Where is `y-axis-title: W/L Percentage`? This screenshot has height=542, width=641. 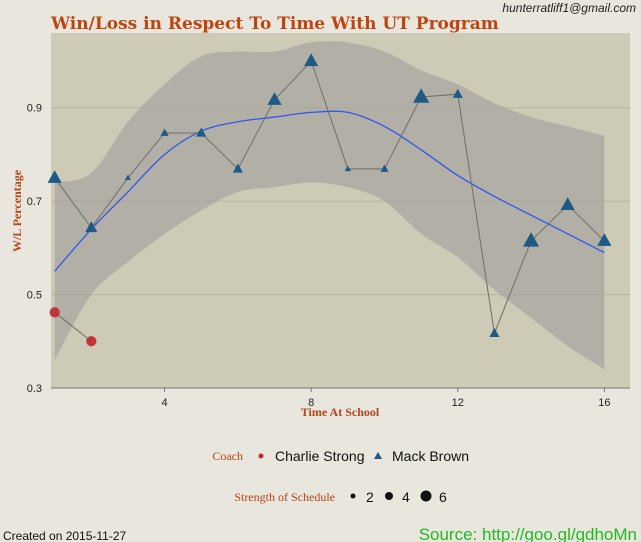 y-axis-title: W/L Percentage is located at coordinates (17, 210).